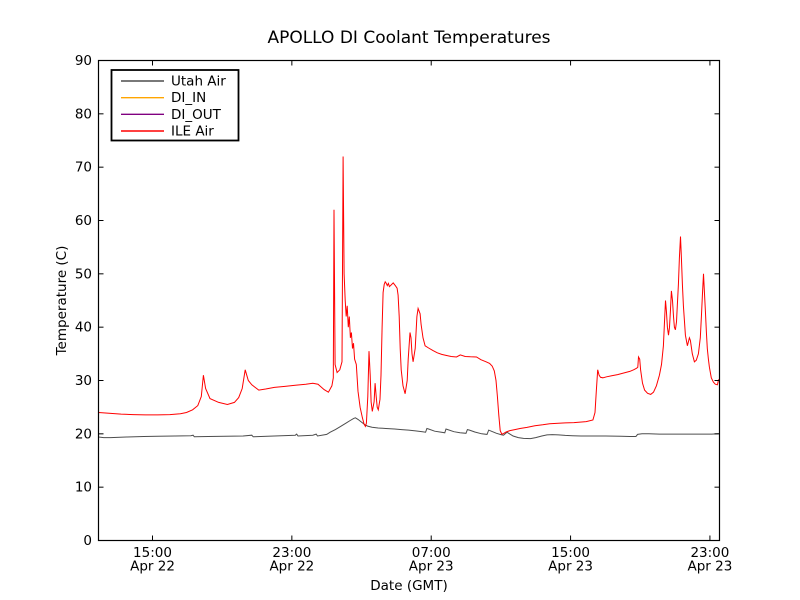  What do you see at coordinates (83, 221) in the screenshot?
I see `y-tick-label: 60` at bounding box center [83, 221].